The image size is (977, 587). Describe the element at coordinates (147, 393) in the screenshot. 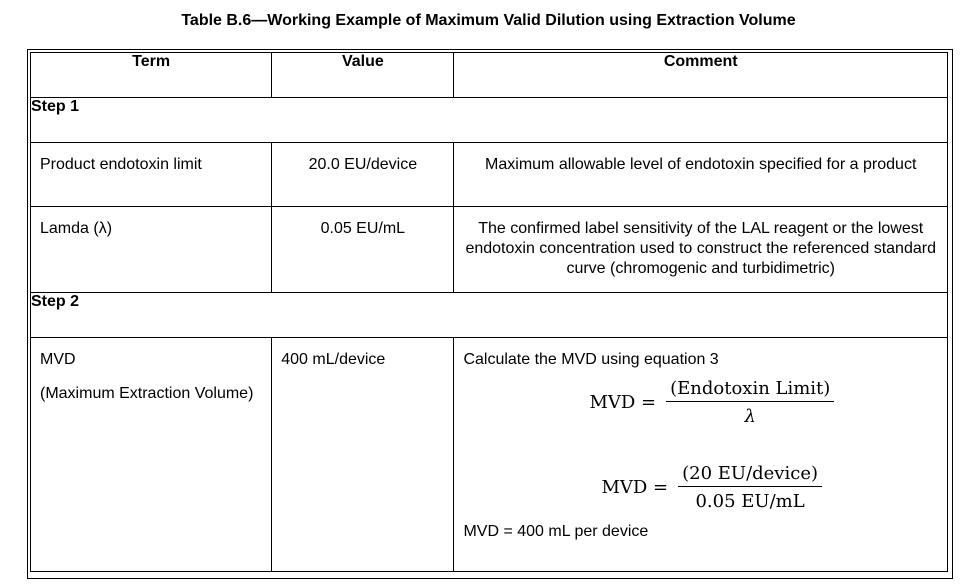

I see `mvd-term-sub: (Maximum Extraction Volume)` at that location.